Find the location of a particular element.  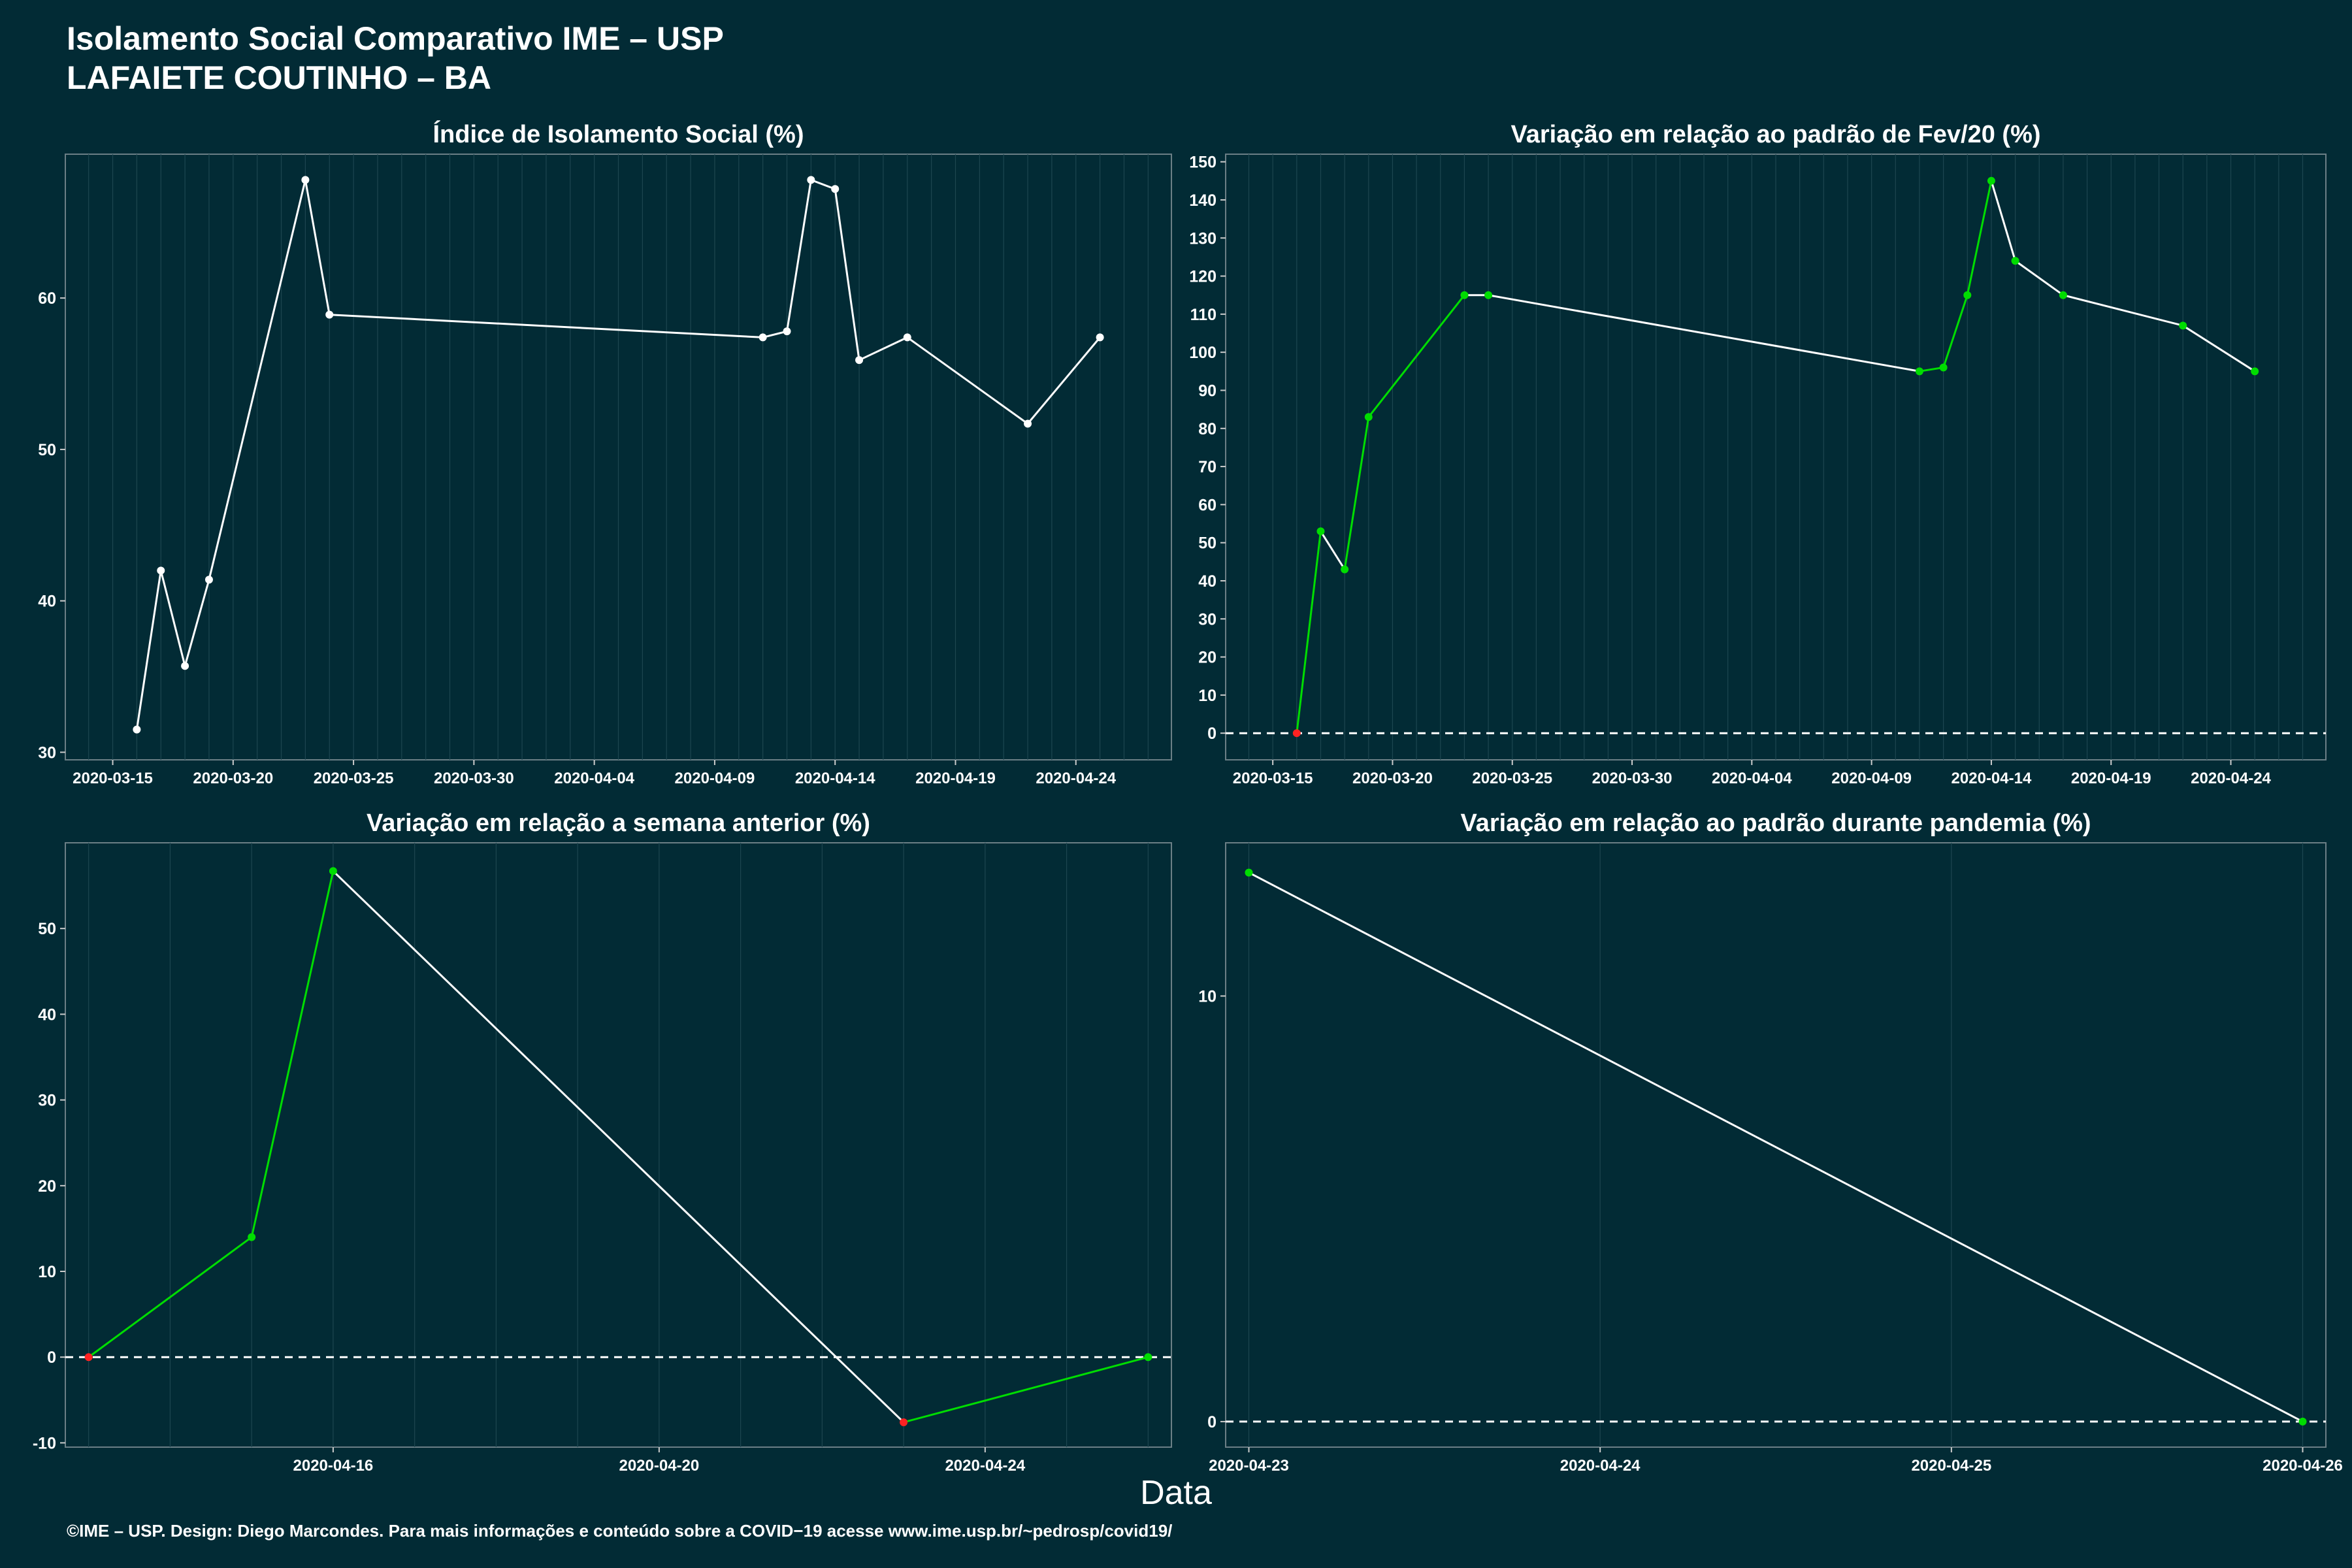

chart-title: Índice de Isolamento Social (%) is located at coordinates (618, 134).